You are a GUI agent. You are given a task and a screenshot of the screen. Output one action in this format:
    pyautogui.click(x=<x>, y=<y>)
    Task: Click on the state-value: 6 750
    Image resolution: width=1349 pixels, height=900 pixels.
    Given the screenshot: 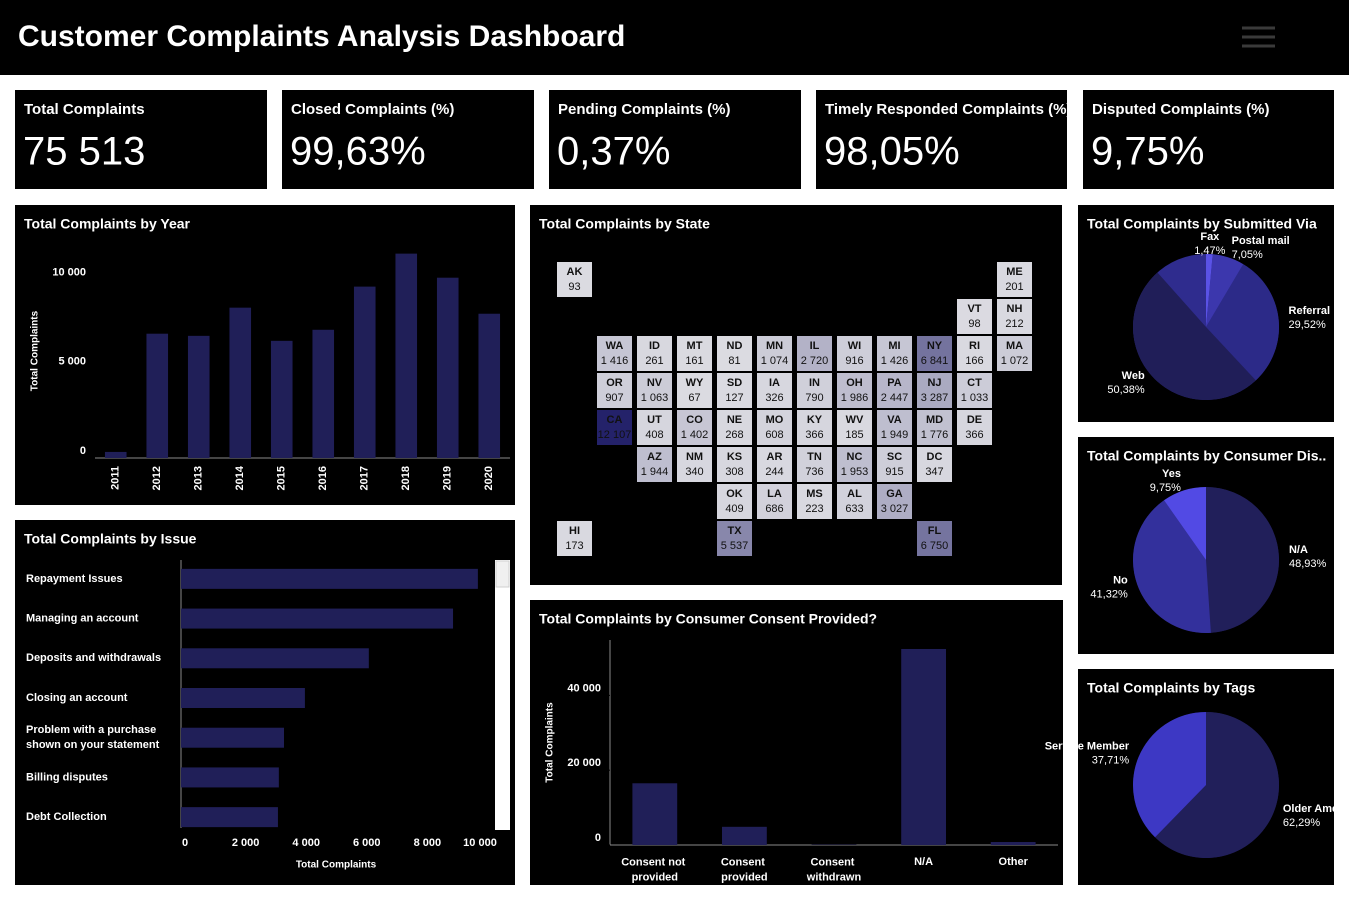 What is the action you would take?
    pyautogui.click(x=935, y=546)
    